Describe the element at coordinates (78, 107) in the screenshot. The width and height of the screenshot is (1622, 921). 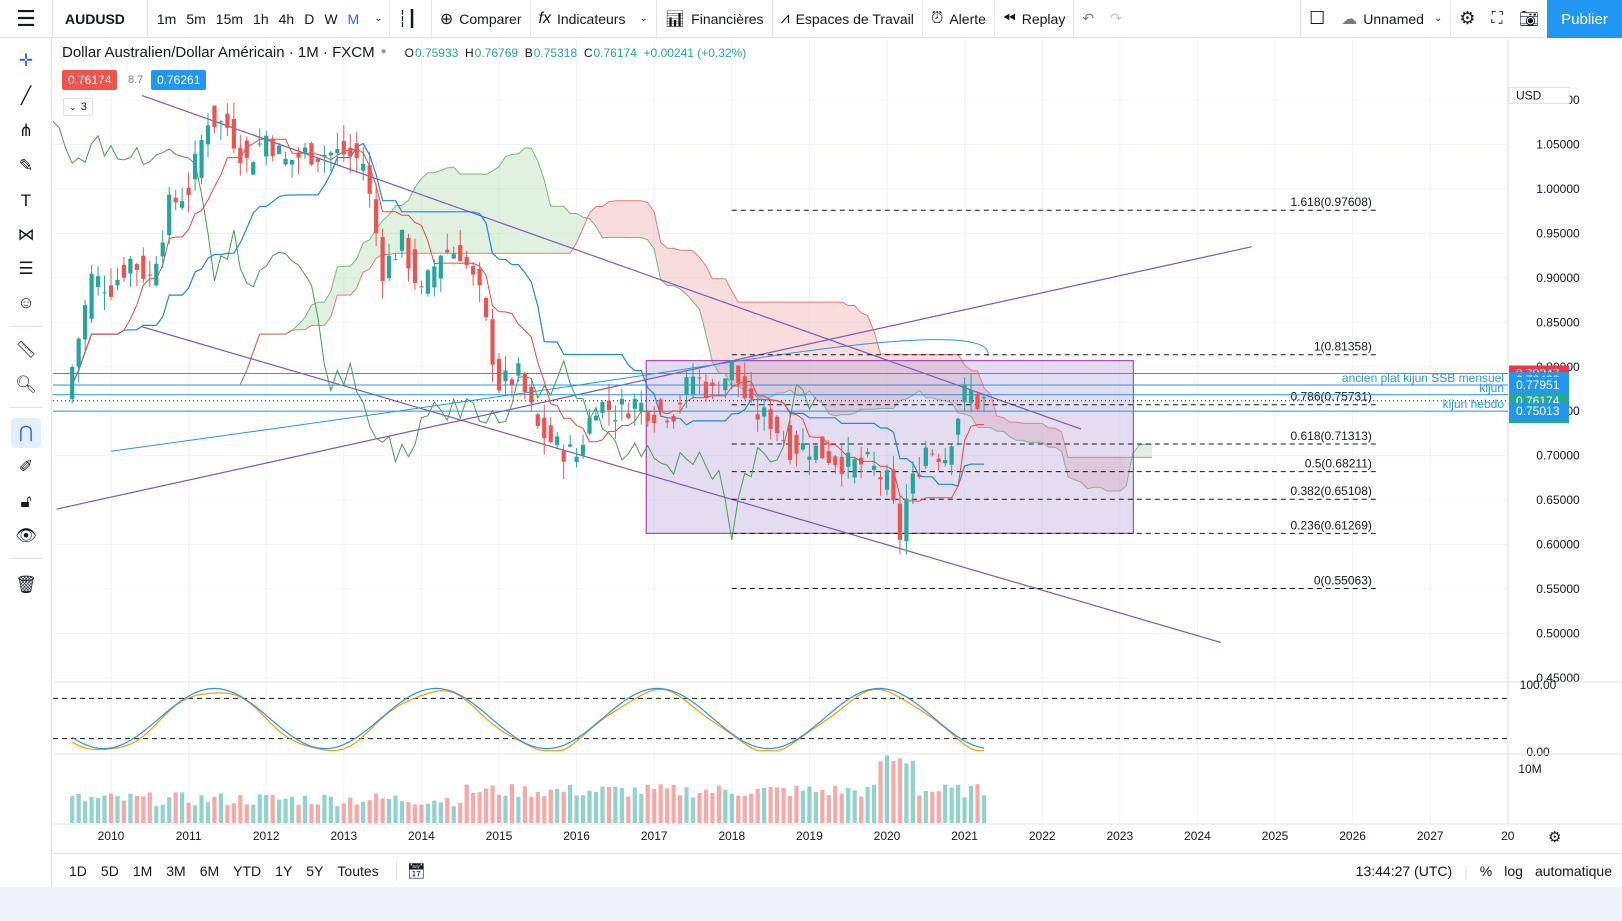
I see `indicators-collapse-button: ⌄ 3` at that location.